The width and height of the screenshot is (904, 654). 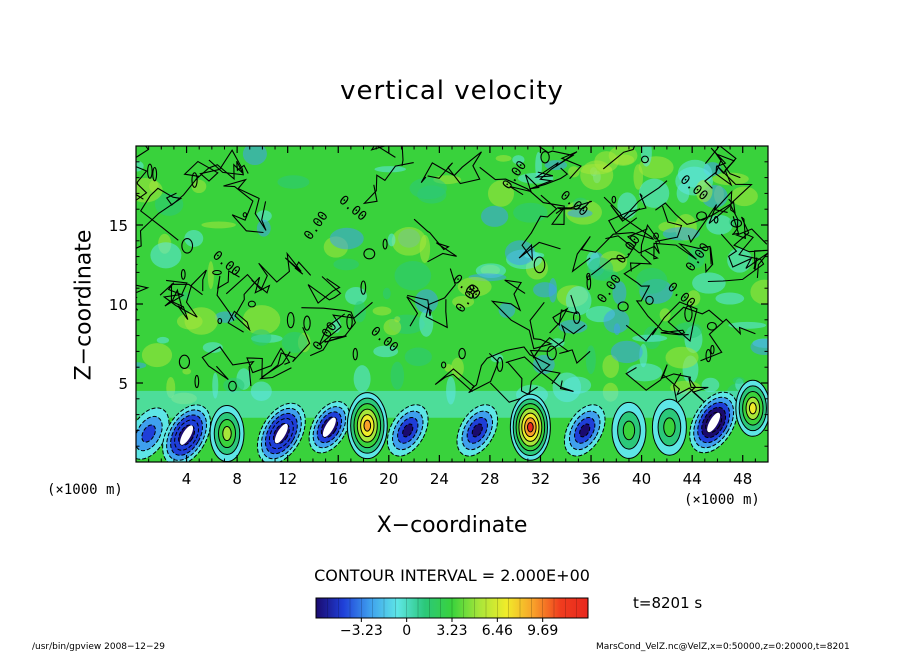 I want to click on contour-interval-label: CONTOUR INTERVAL = 2.000E+00, so click(x=452, y=575).